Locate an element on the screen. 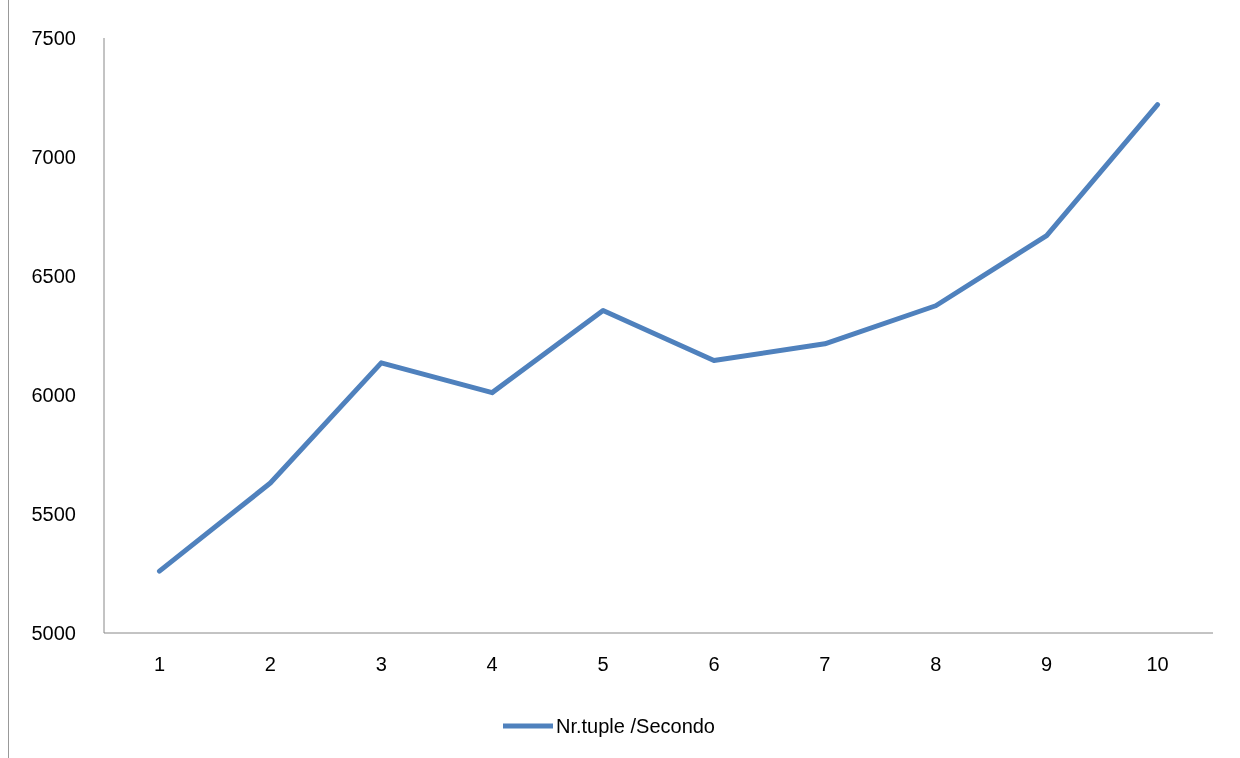 The image size is (1240, 758). x-tick-label: 10 is located at coordinates (1157, 664).